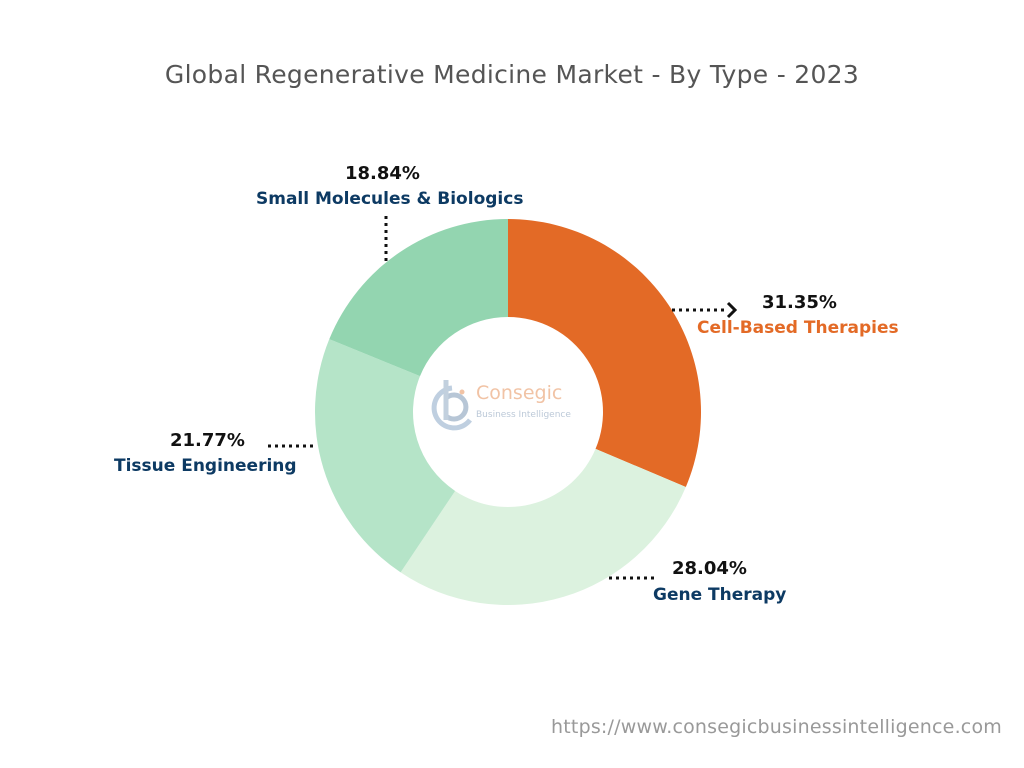 This screenshot has height=768, width=1024. I want to click on data-label-cell-based: Cell-Based Therapies, so click(798, 328).